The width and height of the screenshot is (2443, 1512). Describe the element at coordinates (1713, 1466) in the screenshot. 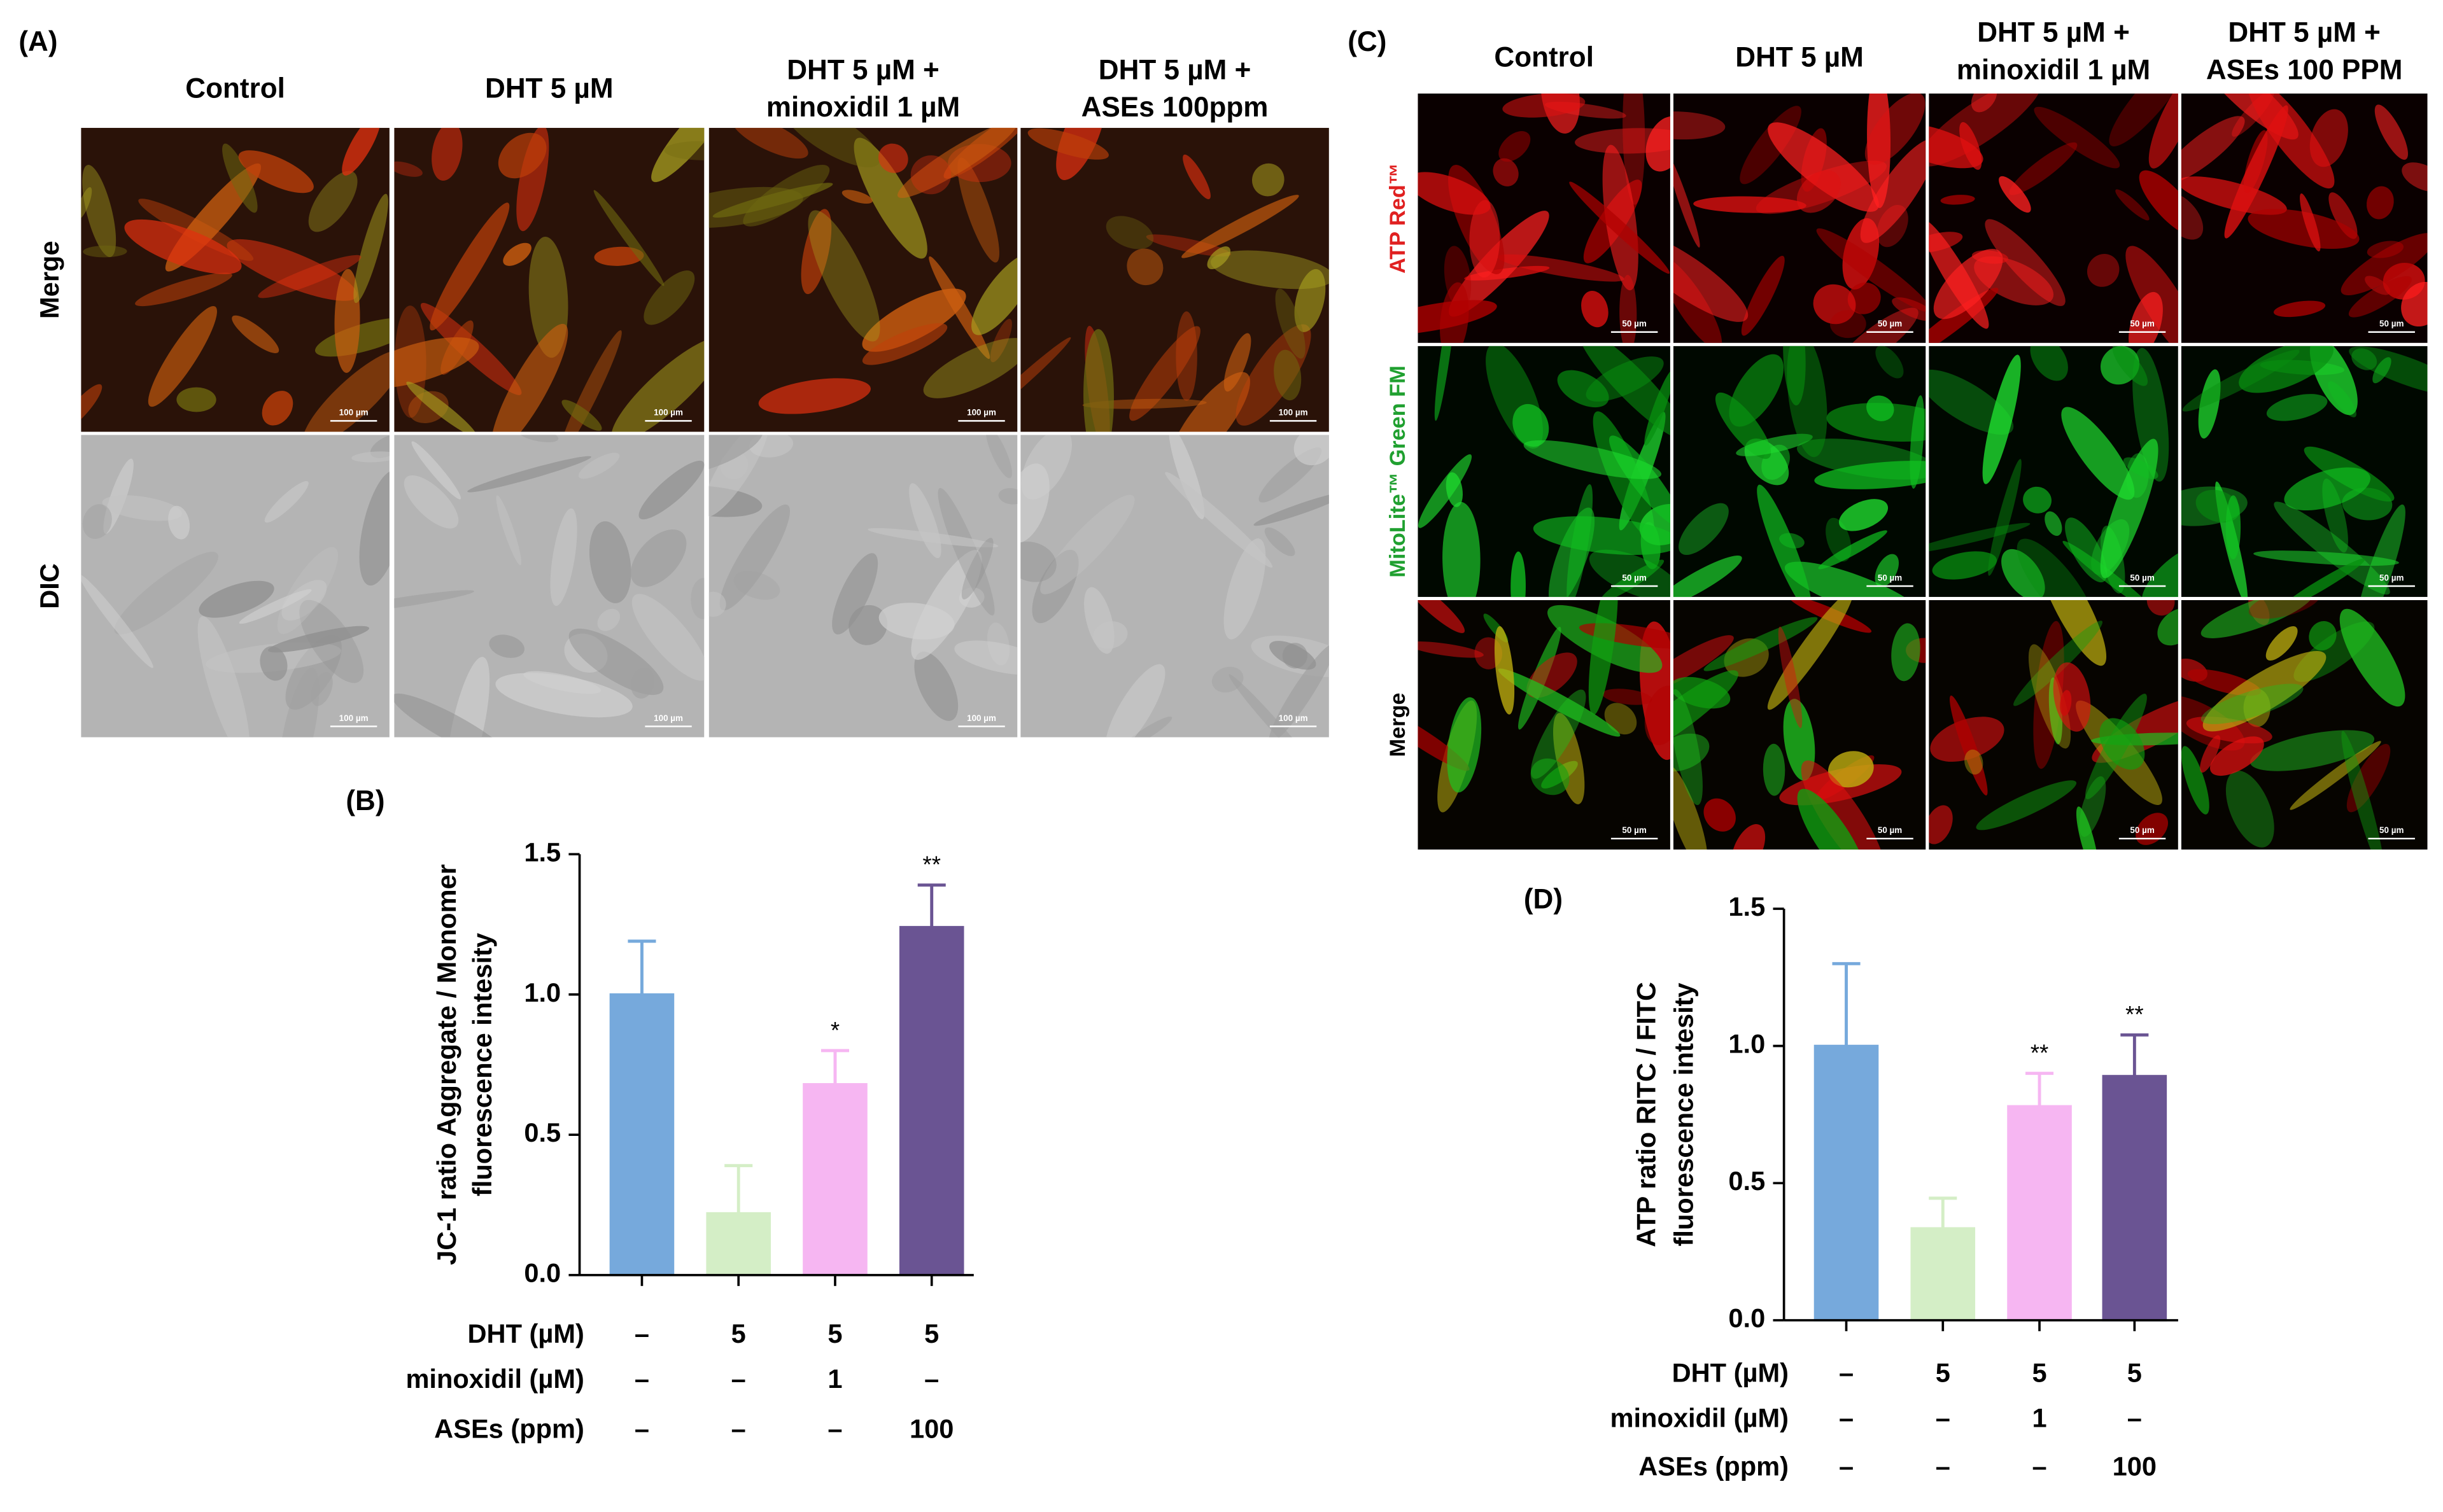

I see `treatment-label: ASEs (ppm)` at that location.